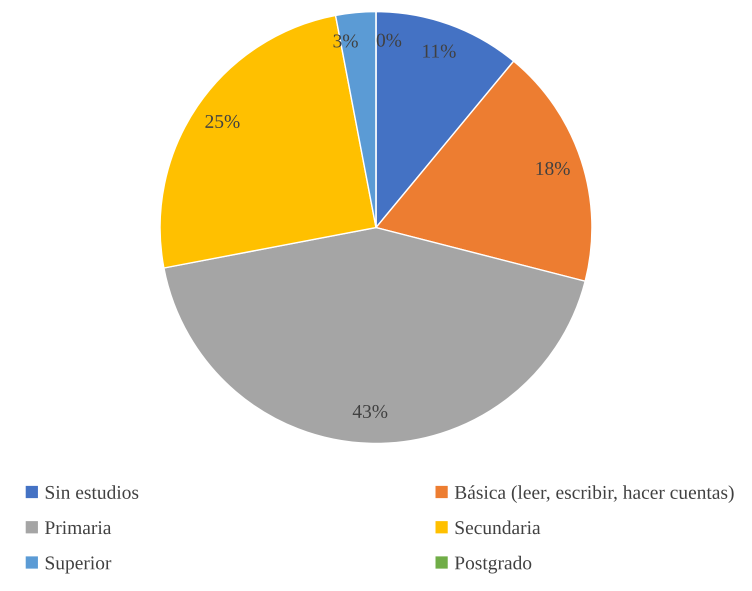  Describe the element at coordinates (498, 527) in the screenshot. I see `legend-label: Secundaria` at that location.